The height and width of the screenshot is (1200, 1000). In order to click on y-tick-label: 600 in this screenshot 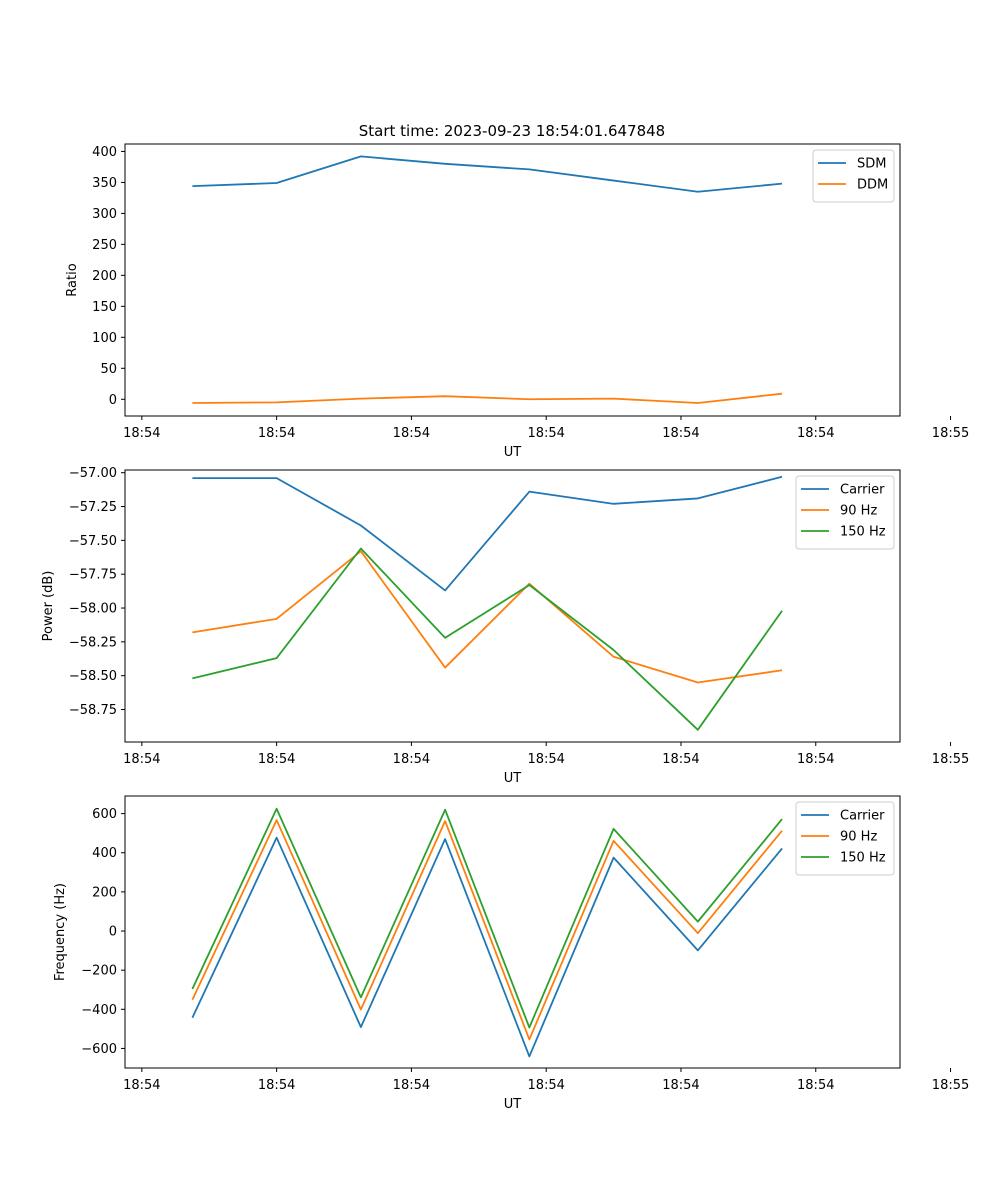, I will do `click(104, 814)`.